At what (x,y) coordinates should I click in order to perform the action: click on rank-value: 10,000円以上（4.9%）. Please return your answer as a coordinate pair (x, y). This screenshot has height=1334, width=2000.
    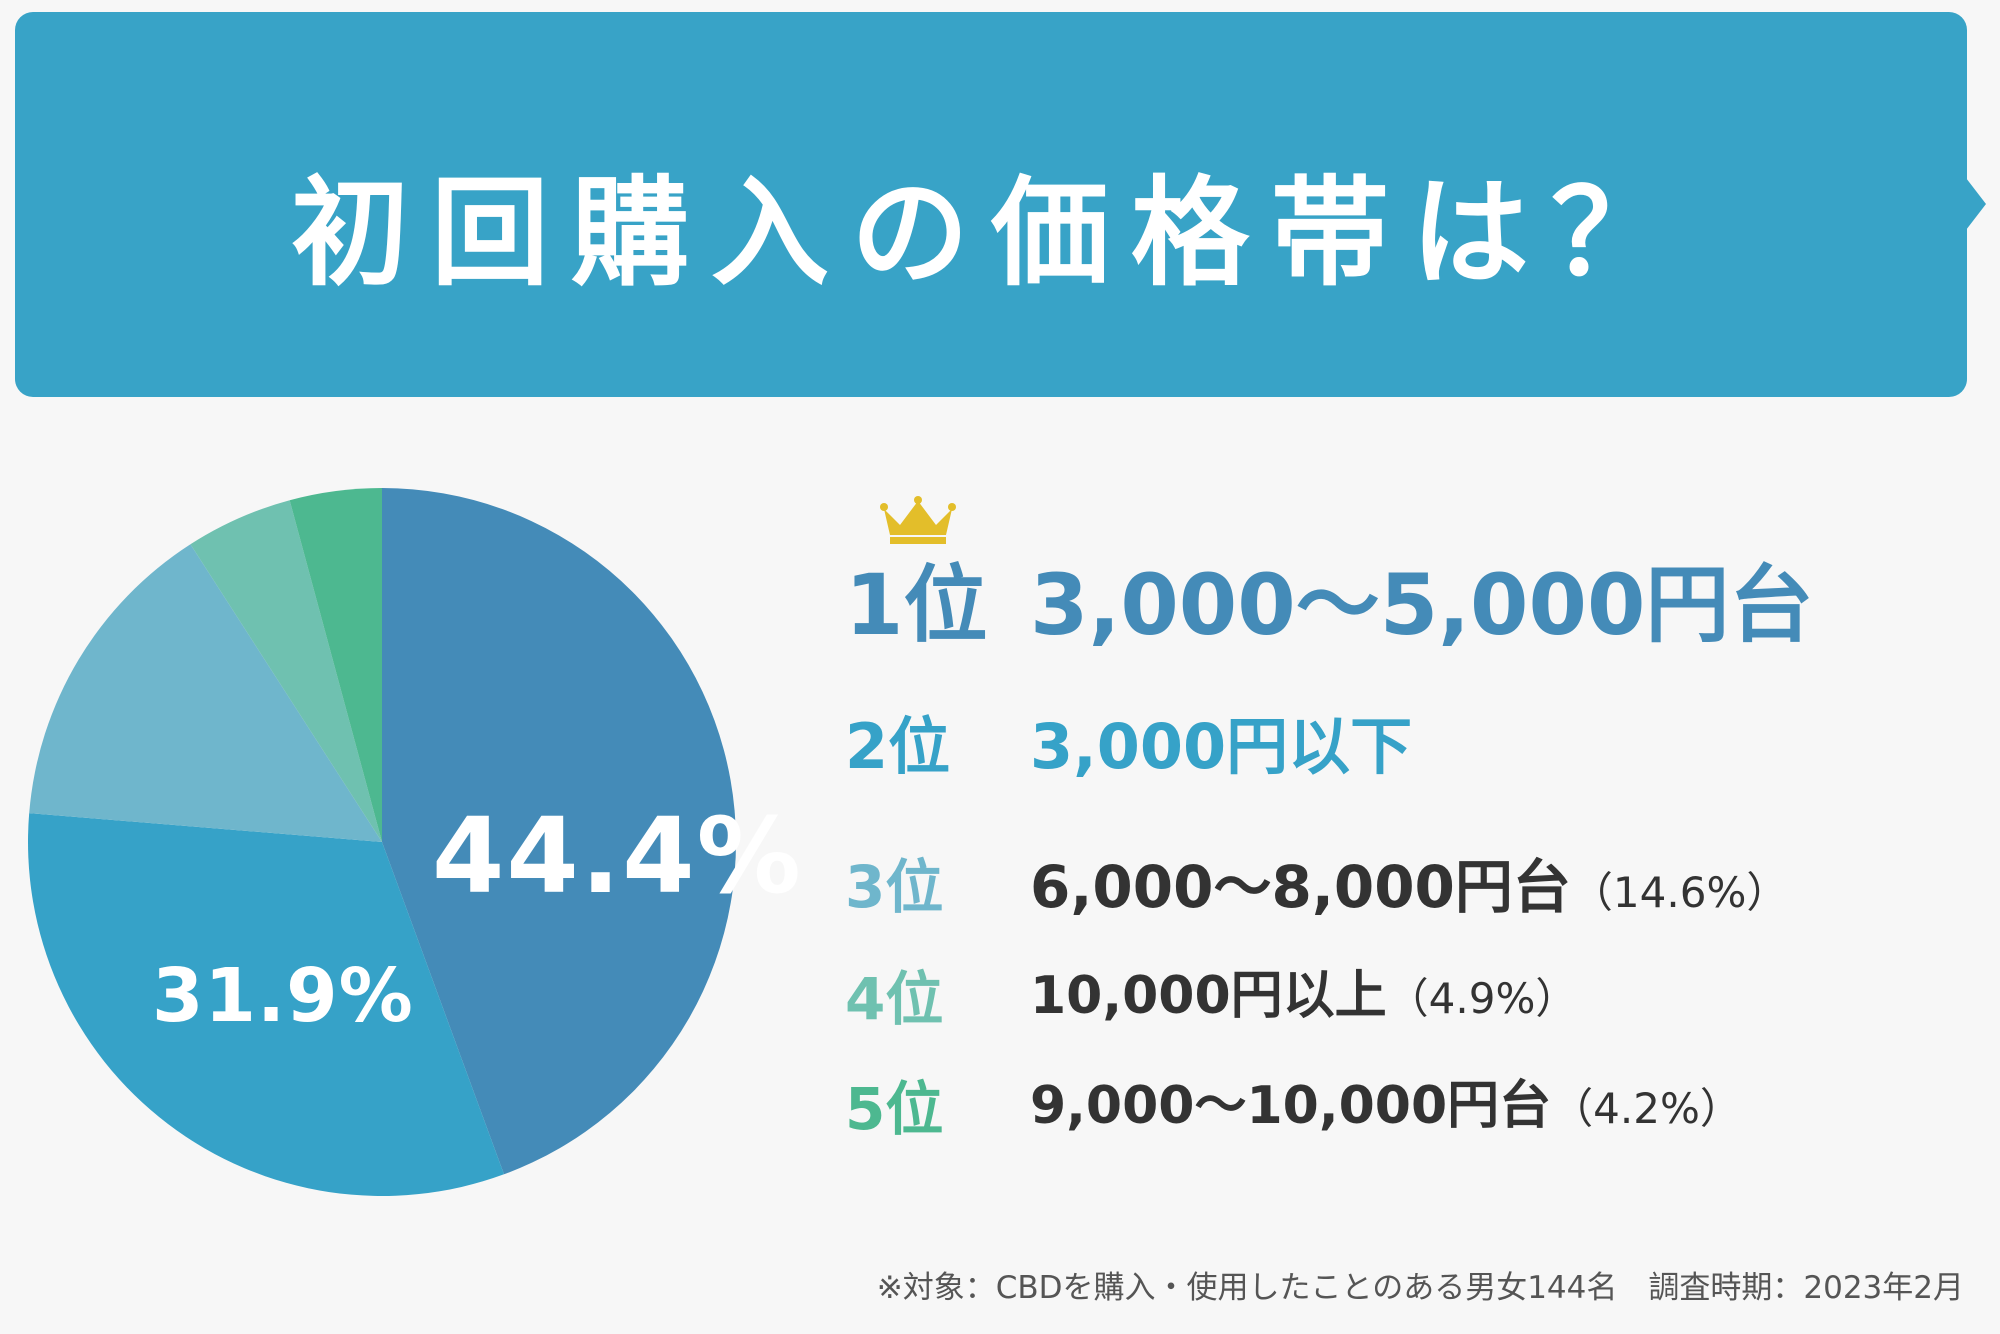
    Looking at the image, I should click on (1303, 996).